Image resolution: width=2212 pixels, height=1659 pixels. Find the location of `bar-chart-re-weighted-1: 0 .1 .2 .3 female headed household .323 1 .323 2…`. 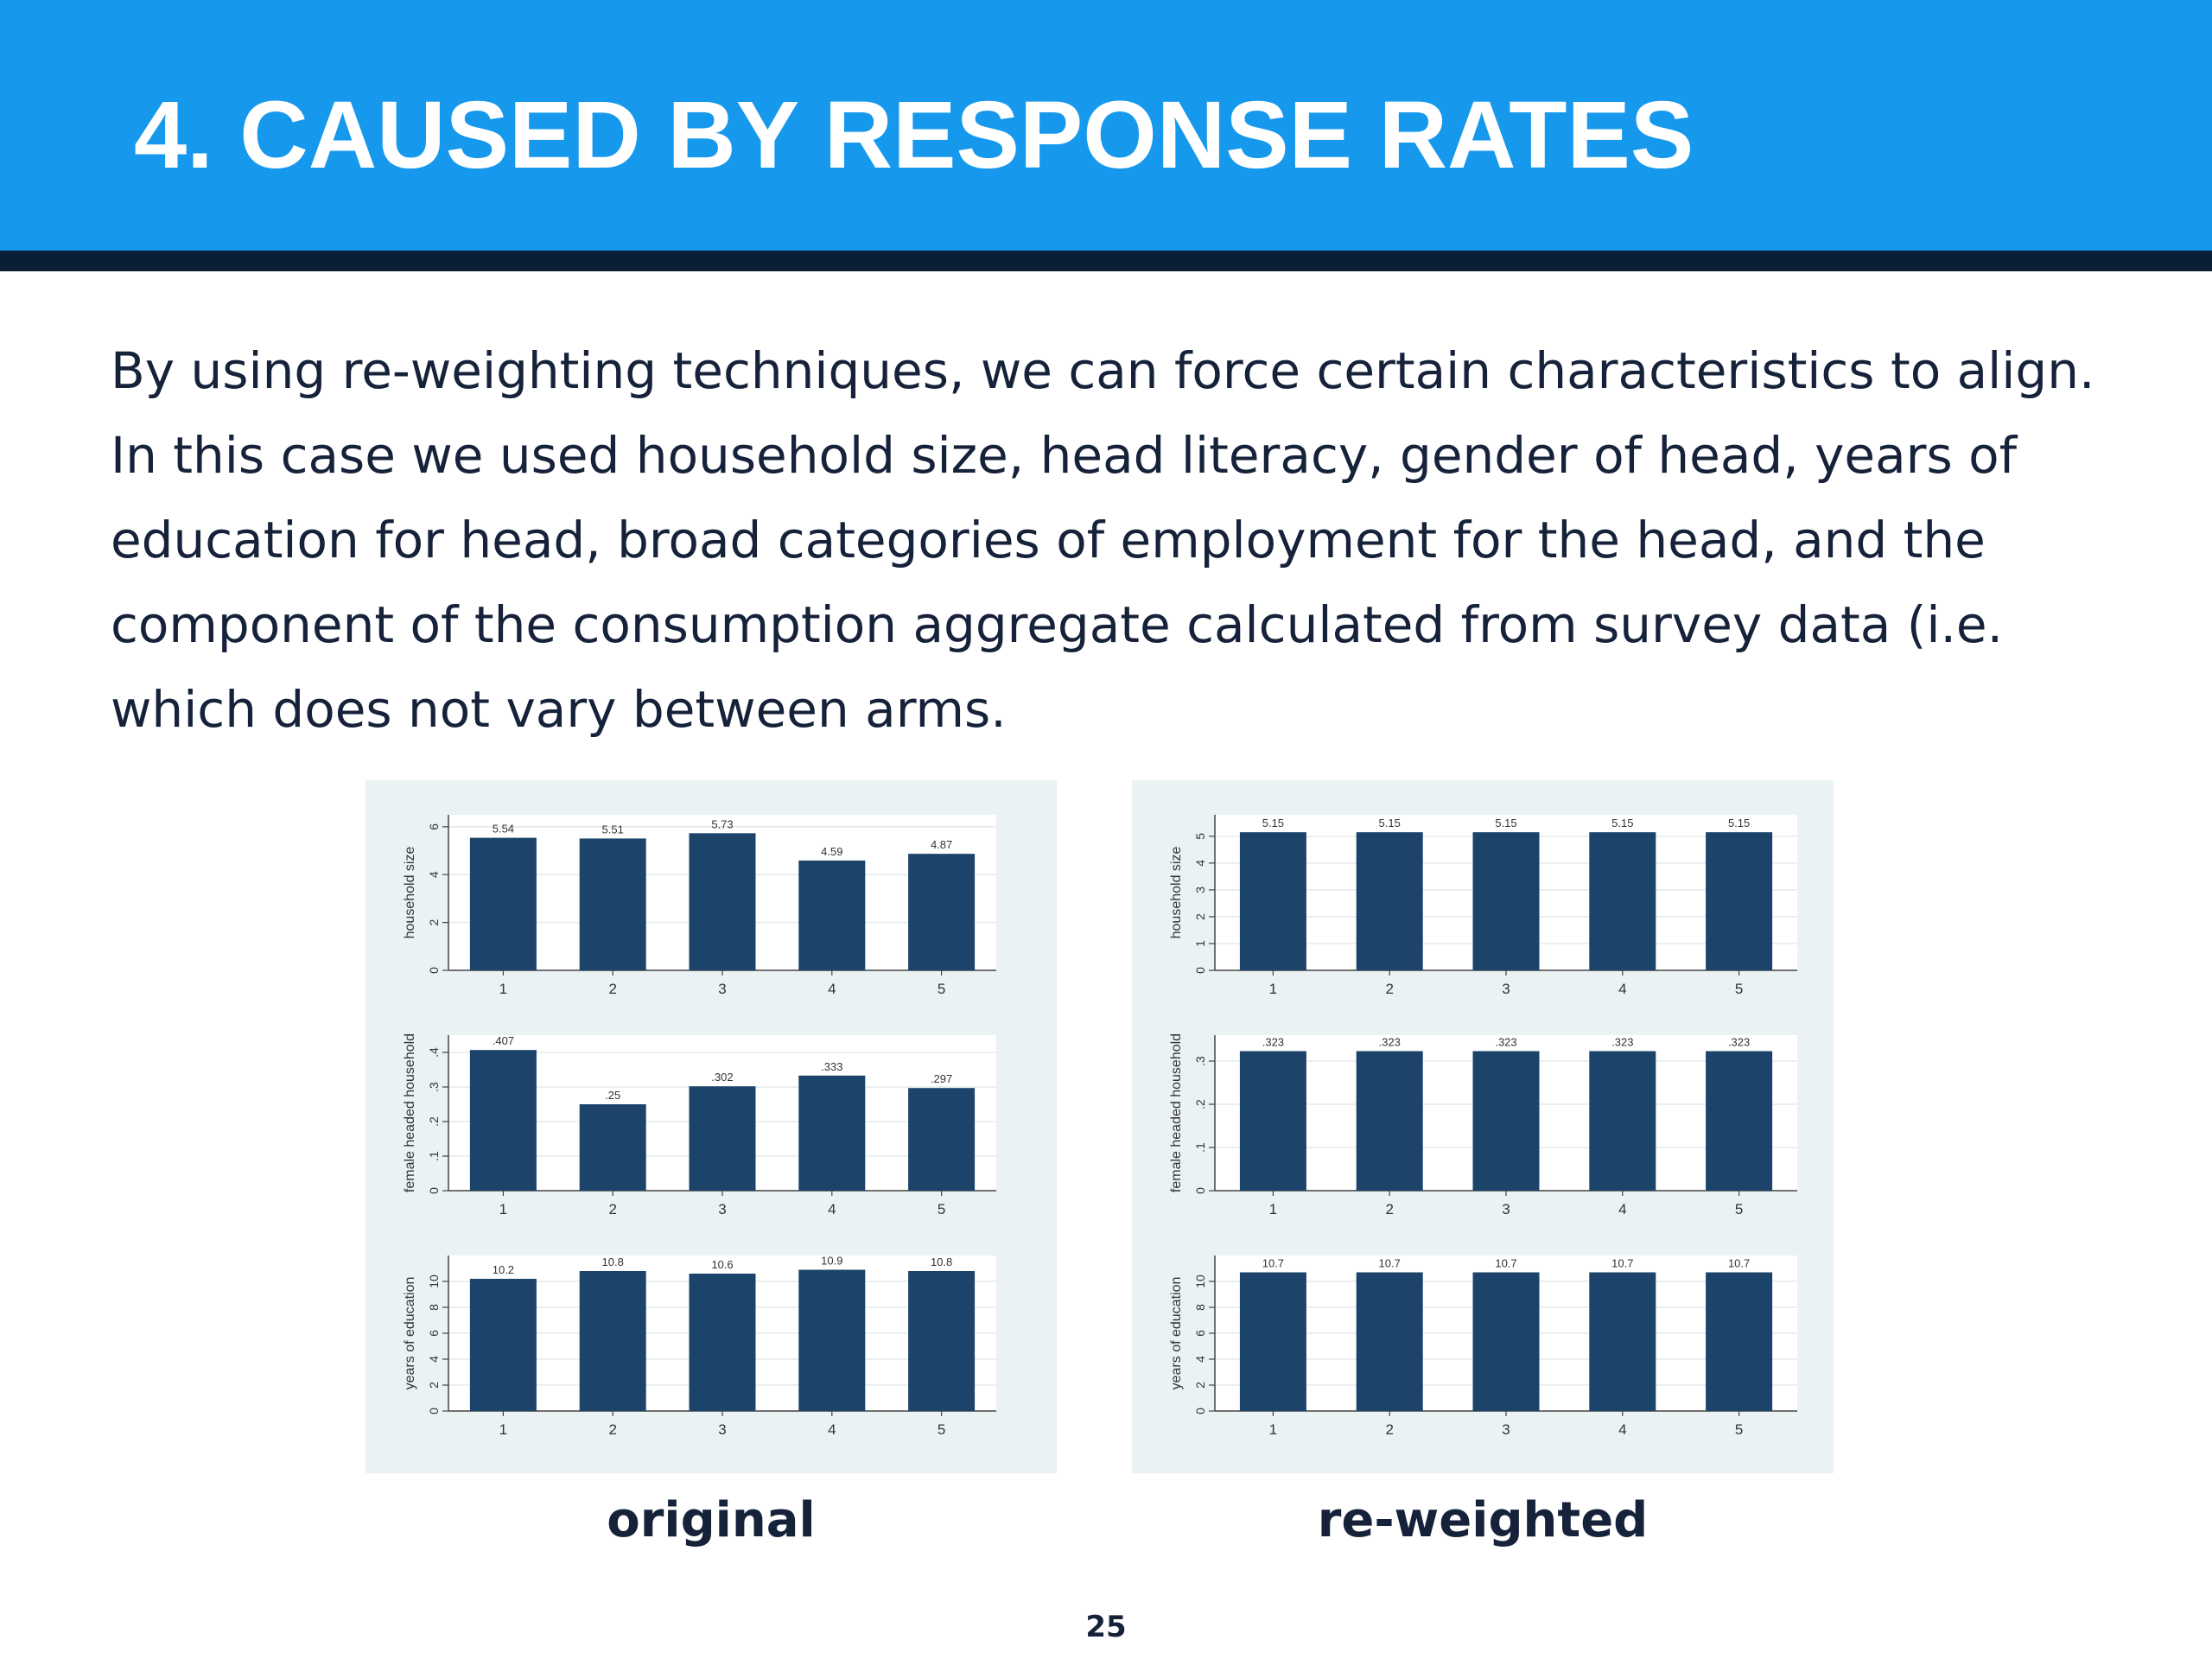

bar-chart-re-weighted-1: 0 .1 .2 .3 female headed household .323 1 .323 2… is located at coordinates (1483, 1125).